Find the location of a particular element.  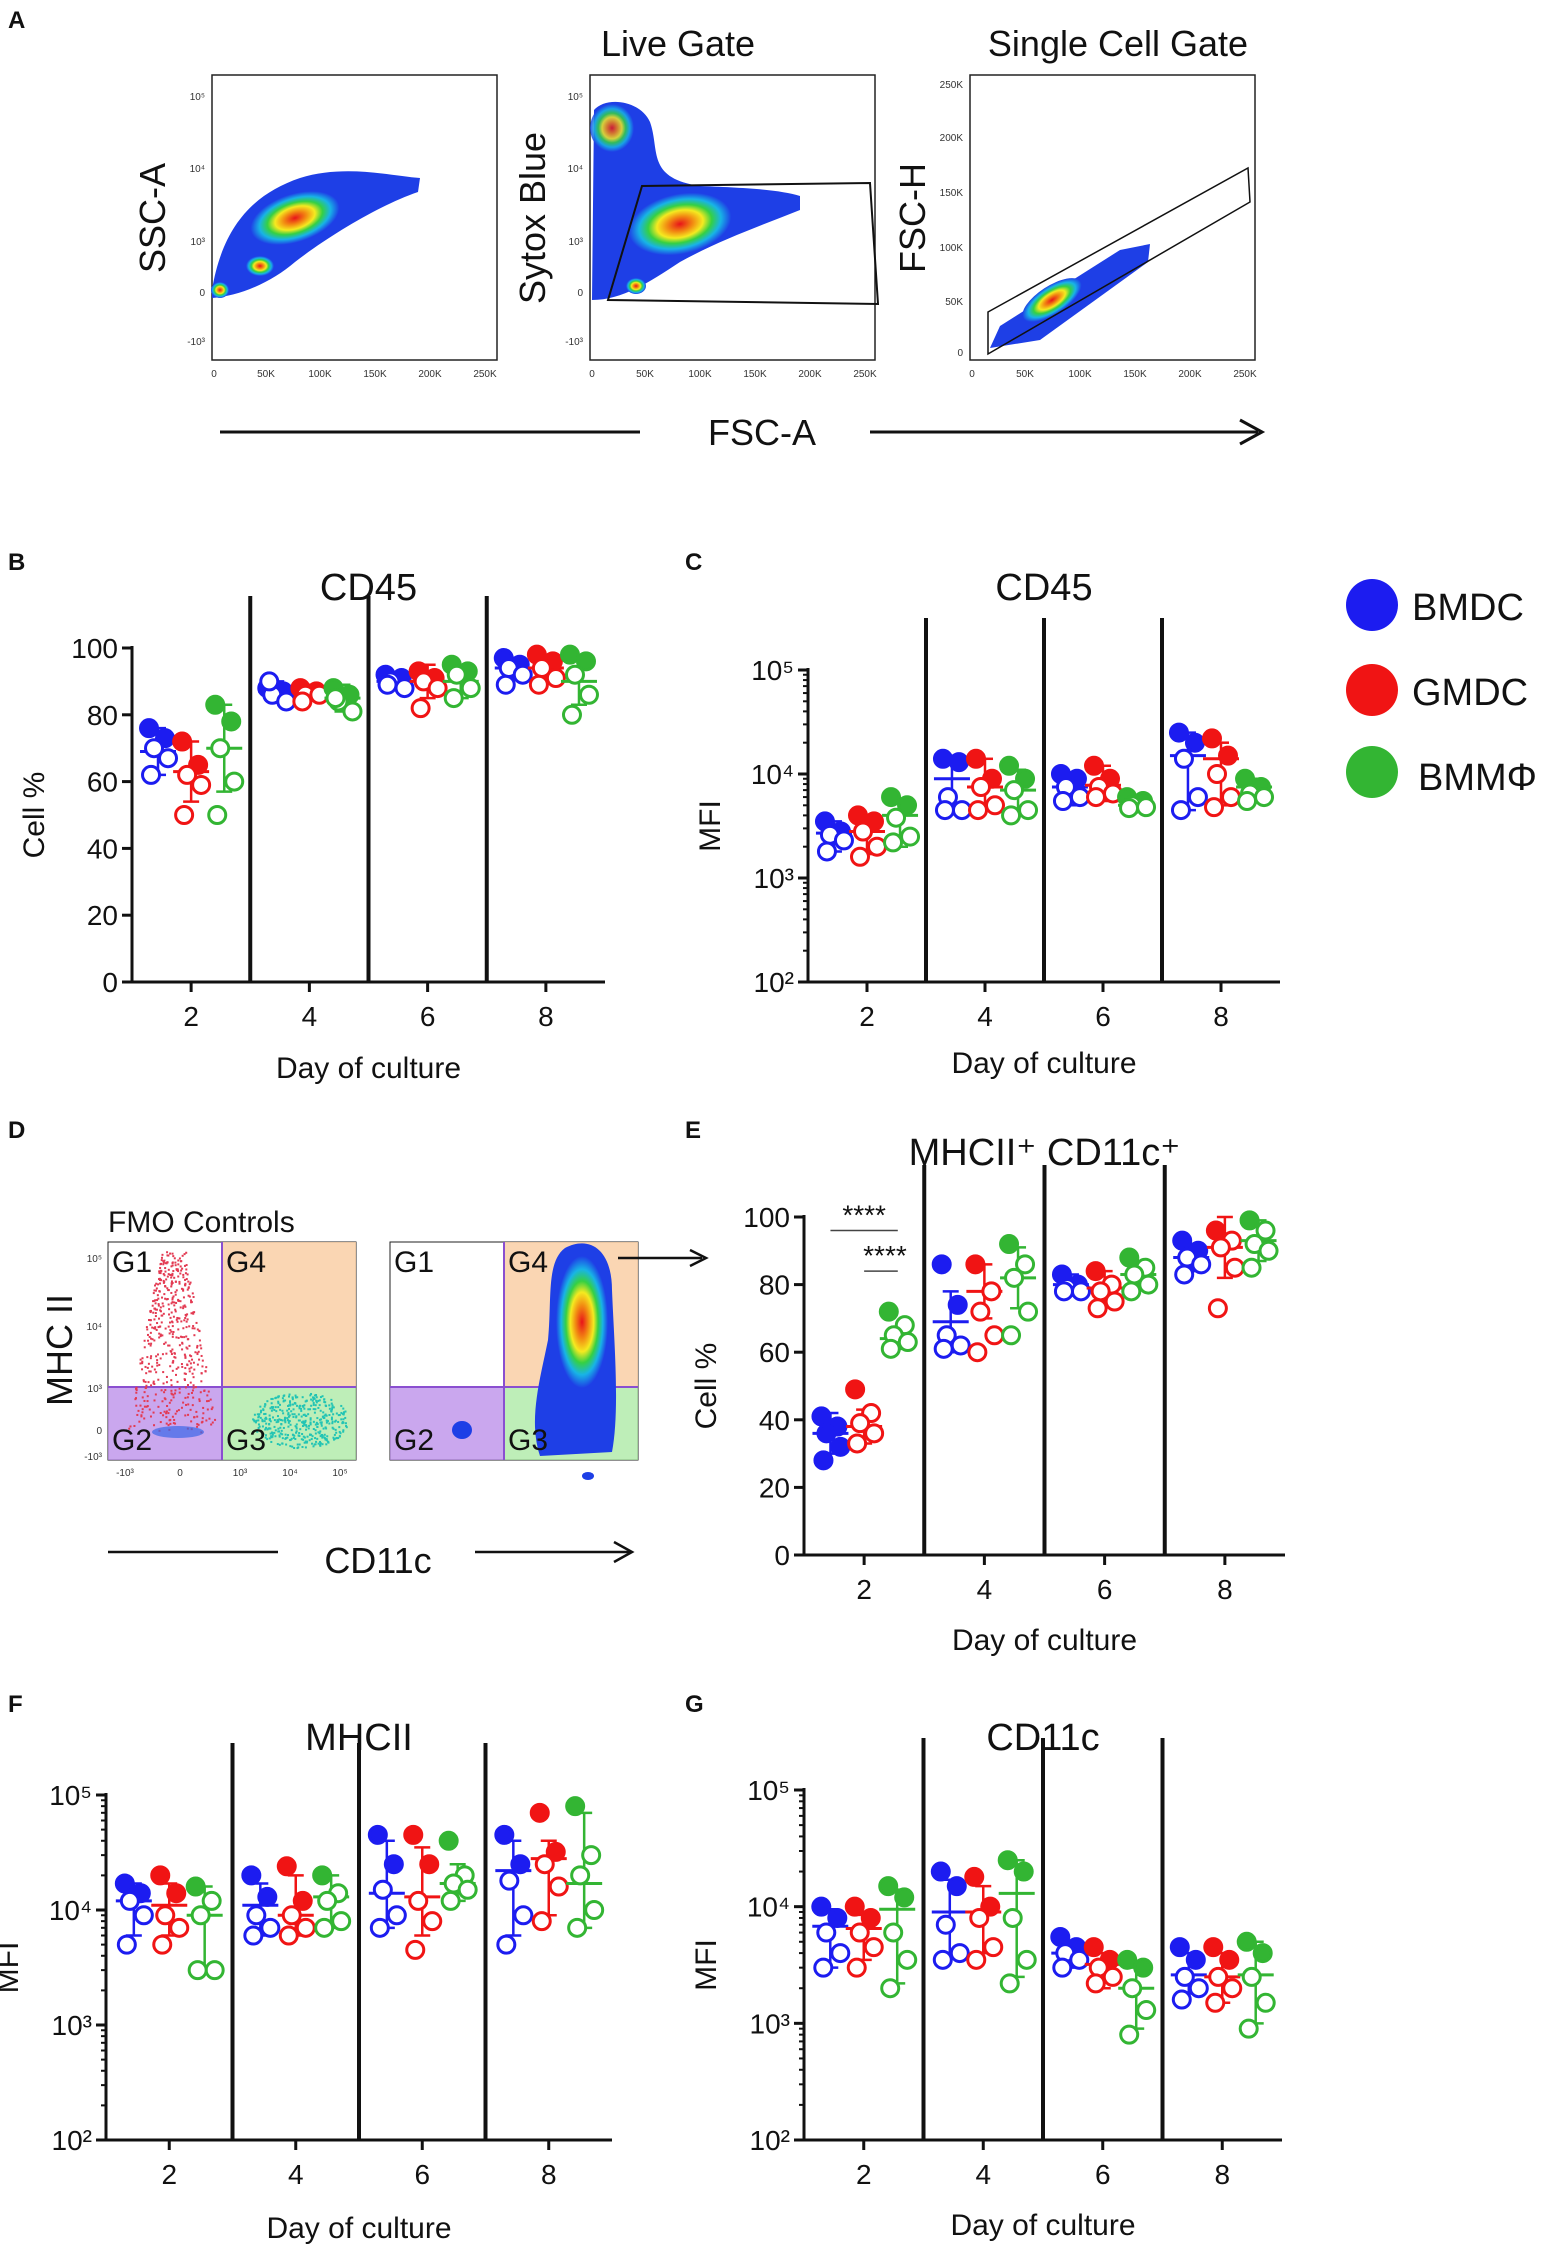

stained-gate-label-g3: G3 is located at coordinates (528, 1440).